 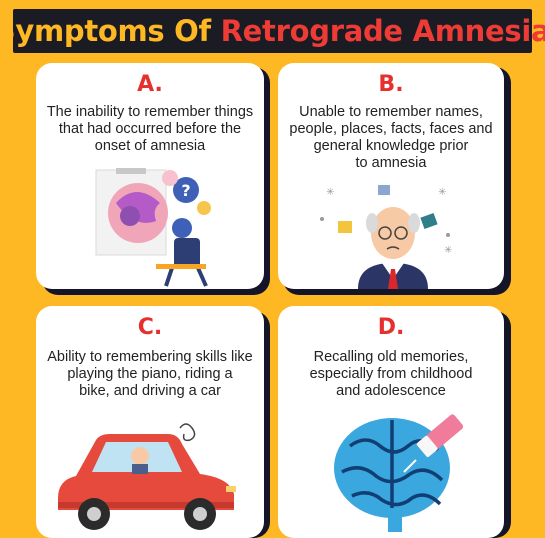 I want to click on card-a-line: that had occurred before the, so click(x=150, y=129).